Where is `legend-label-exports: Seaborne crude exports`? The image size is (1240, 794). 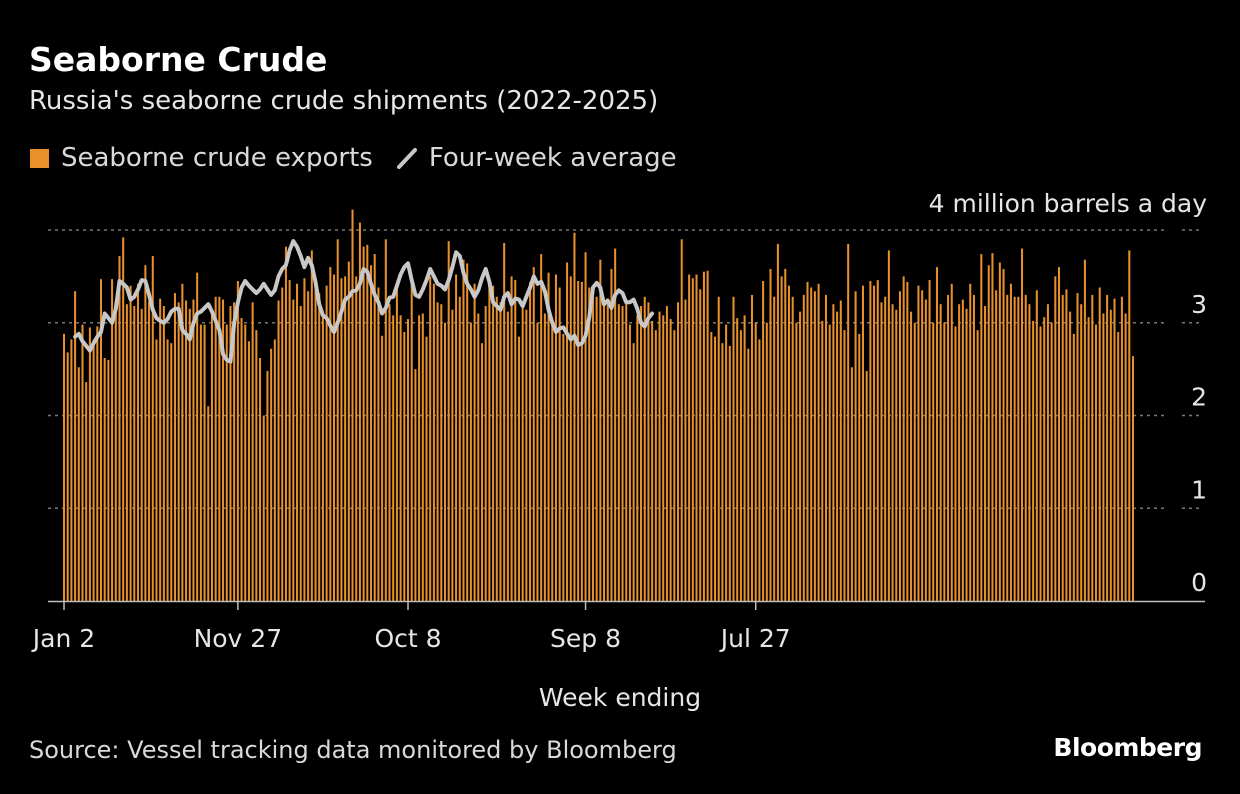 legend-label-exports: Seaborne crude exports is located at coordinates (217, 158).